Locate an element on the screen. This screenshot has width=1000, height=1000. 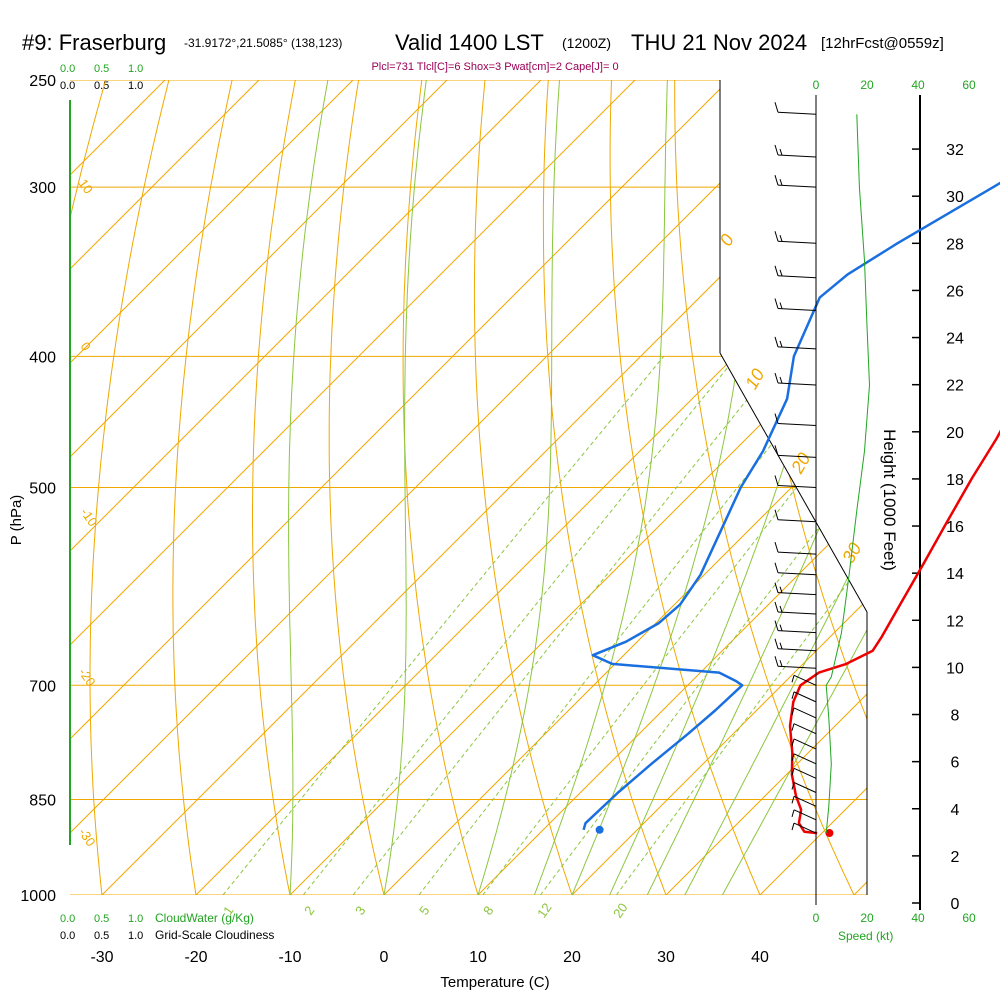
dry-adiabat-label: 10 is located at coordinates (86, 186).